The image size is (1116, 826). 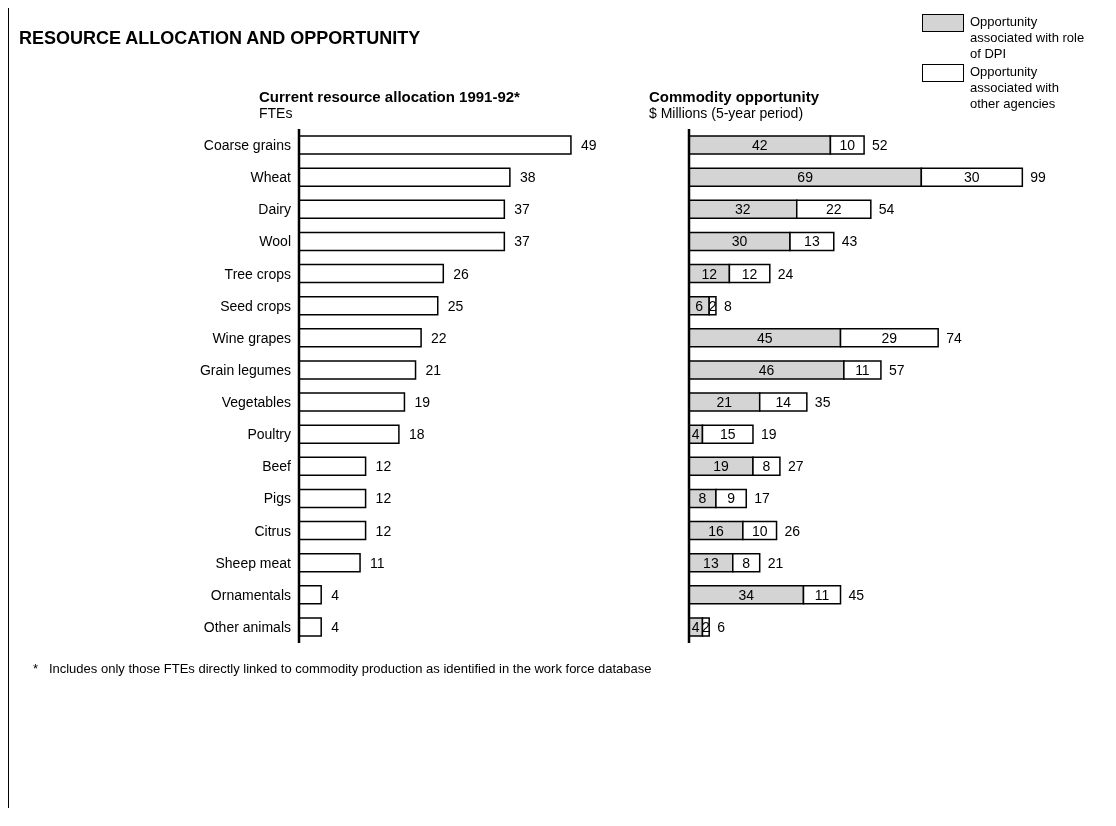 What do you see at coordinates (896, 369) in the screenshot?
I see `total-label: 57` at bounding box center [896, 369].